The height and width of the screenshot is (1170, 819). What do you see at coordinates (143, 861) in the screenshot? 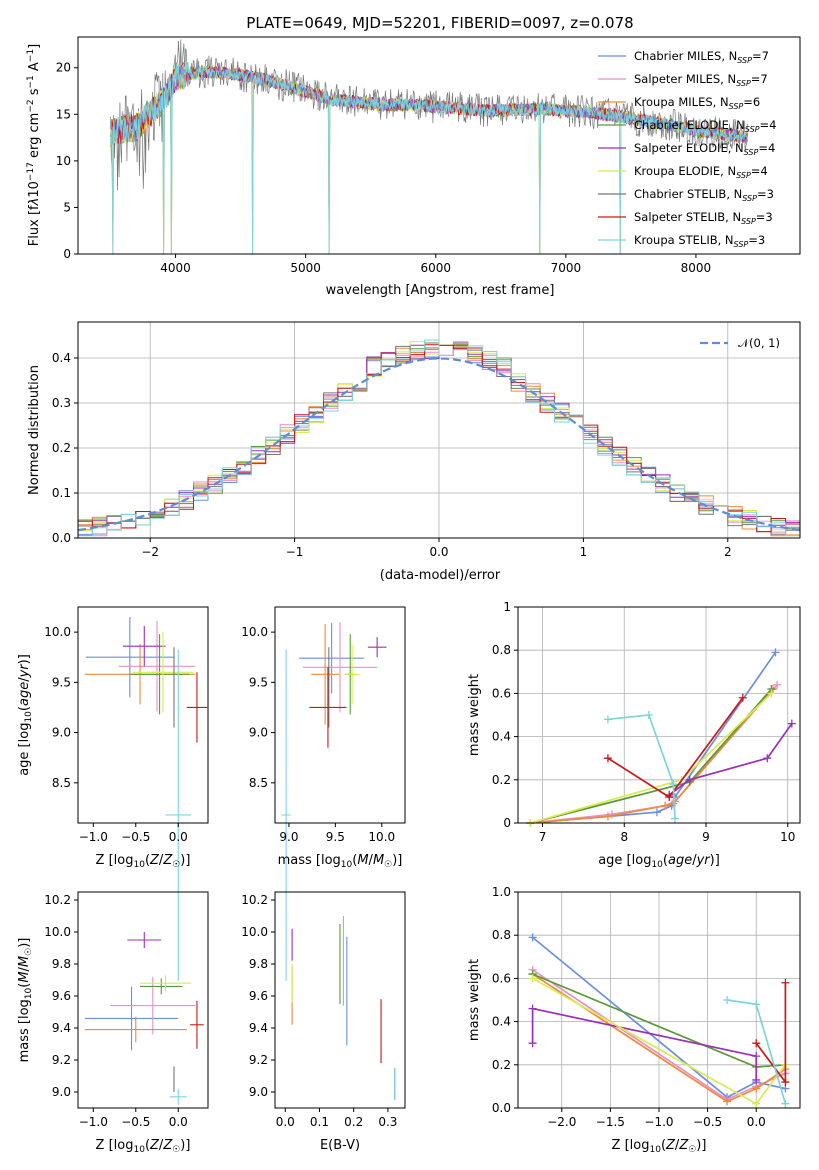
I see `ageZ-xlabel: Z [log10(Z/Z☉)]` at bounding box center [143, 861].